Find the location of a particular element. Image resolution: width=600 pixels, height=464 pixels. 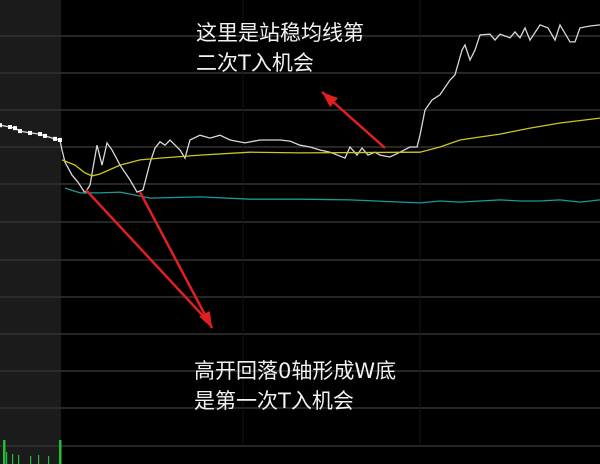

arrow-w-right-shaft is located at coordinates (176, 260).